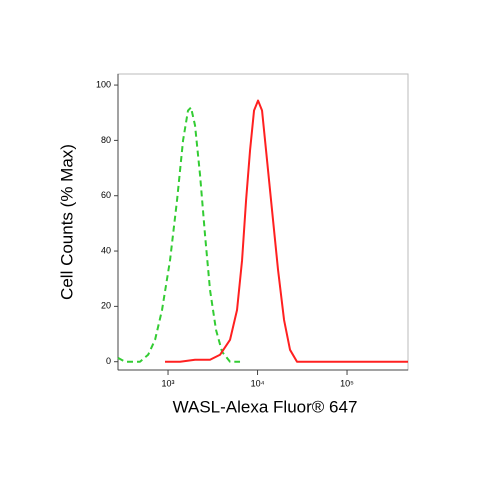 The width and height of the screenshot is (500, 500). I want to click on y-tick-label: 20, so click(106, 306).